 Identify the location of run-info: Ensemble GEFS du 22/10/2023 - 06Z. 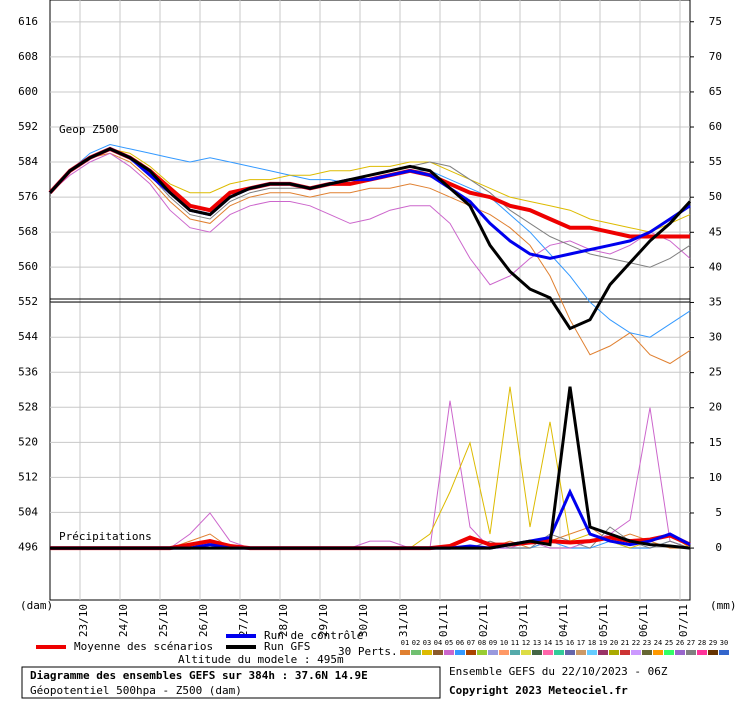
(558, 671).